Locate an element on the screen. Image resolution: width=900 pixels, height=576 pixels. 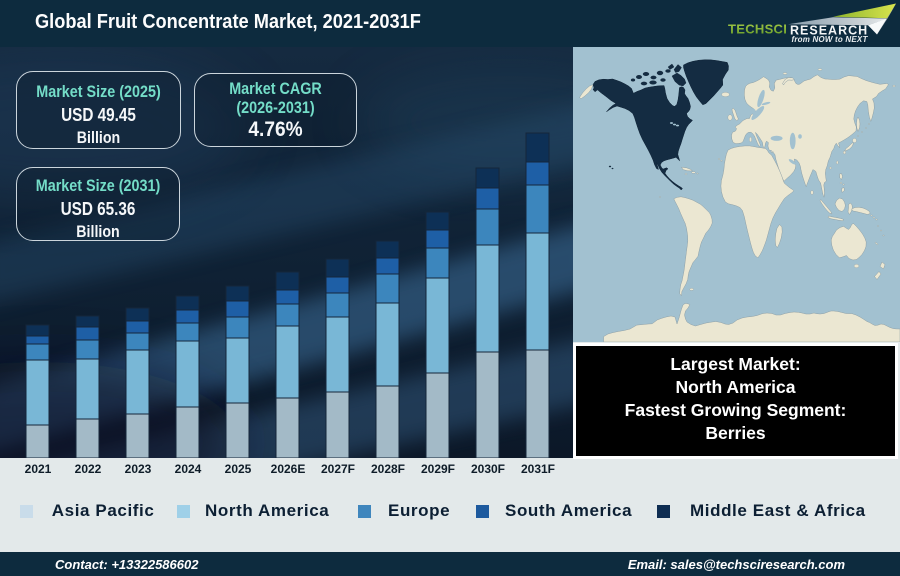
svg-text: RESEARCH is located at coordinates (829, 31).